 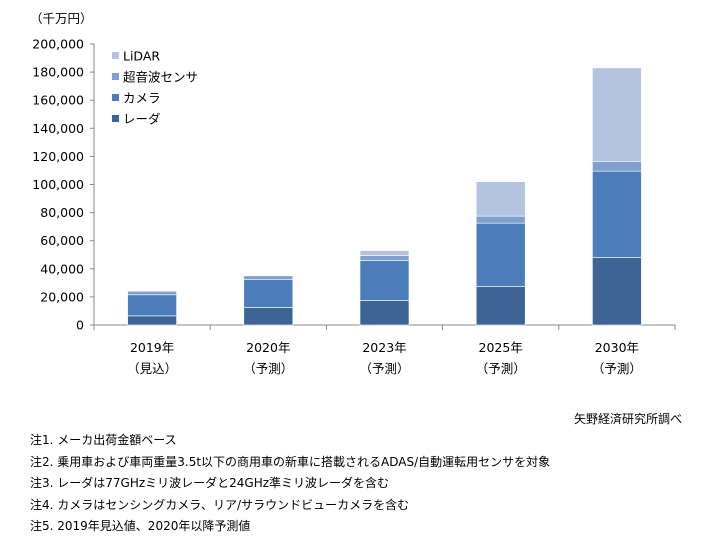 What do you see at coordinates (61, 18) in the screenshot?
I see `unit-label: （千万円）` at bounding box center [61, 18].